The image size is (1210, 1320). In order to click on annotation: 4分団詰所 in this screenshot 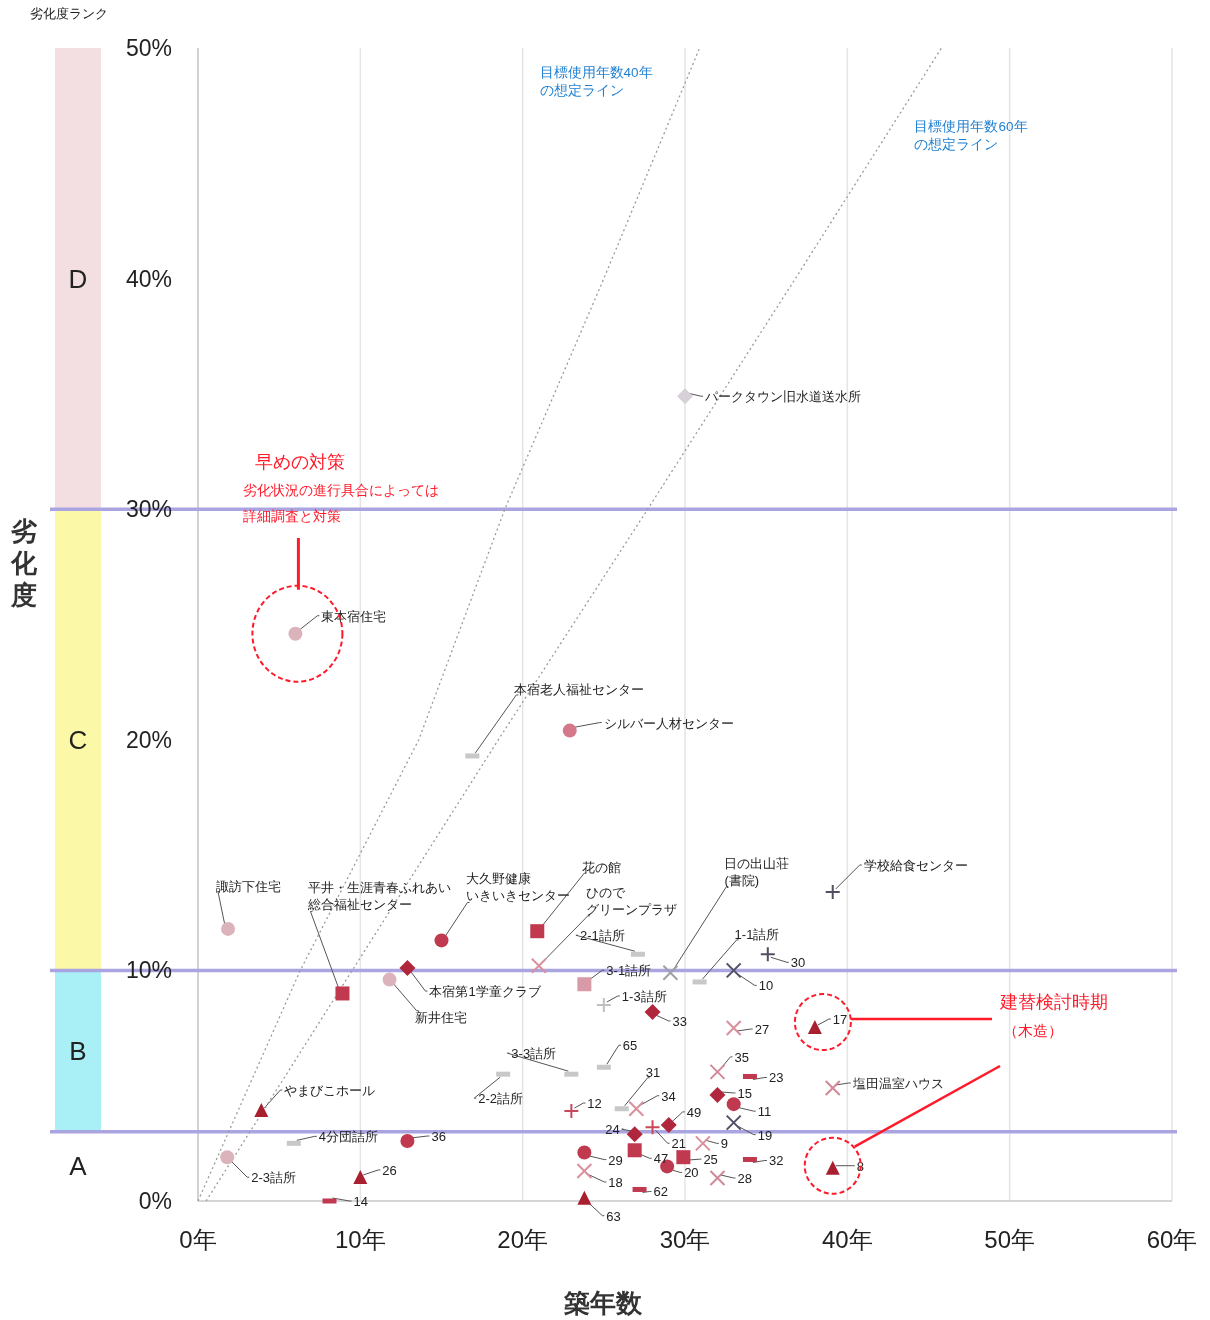, I will do `click(348, 1137)`.